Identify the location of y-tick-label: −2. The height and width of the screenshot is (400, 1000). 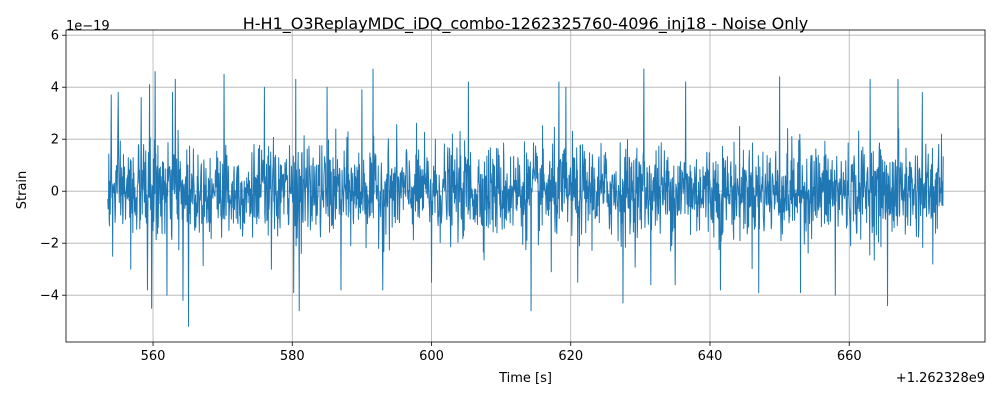
(49, 244).